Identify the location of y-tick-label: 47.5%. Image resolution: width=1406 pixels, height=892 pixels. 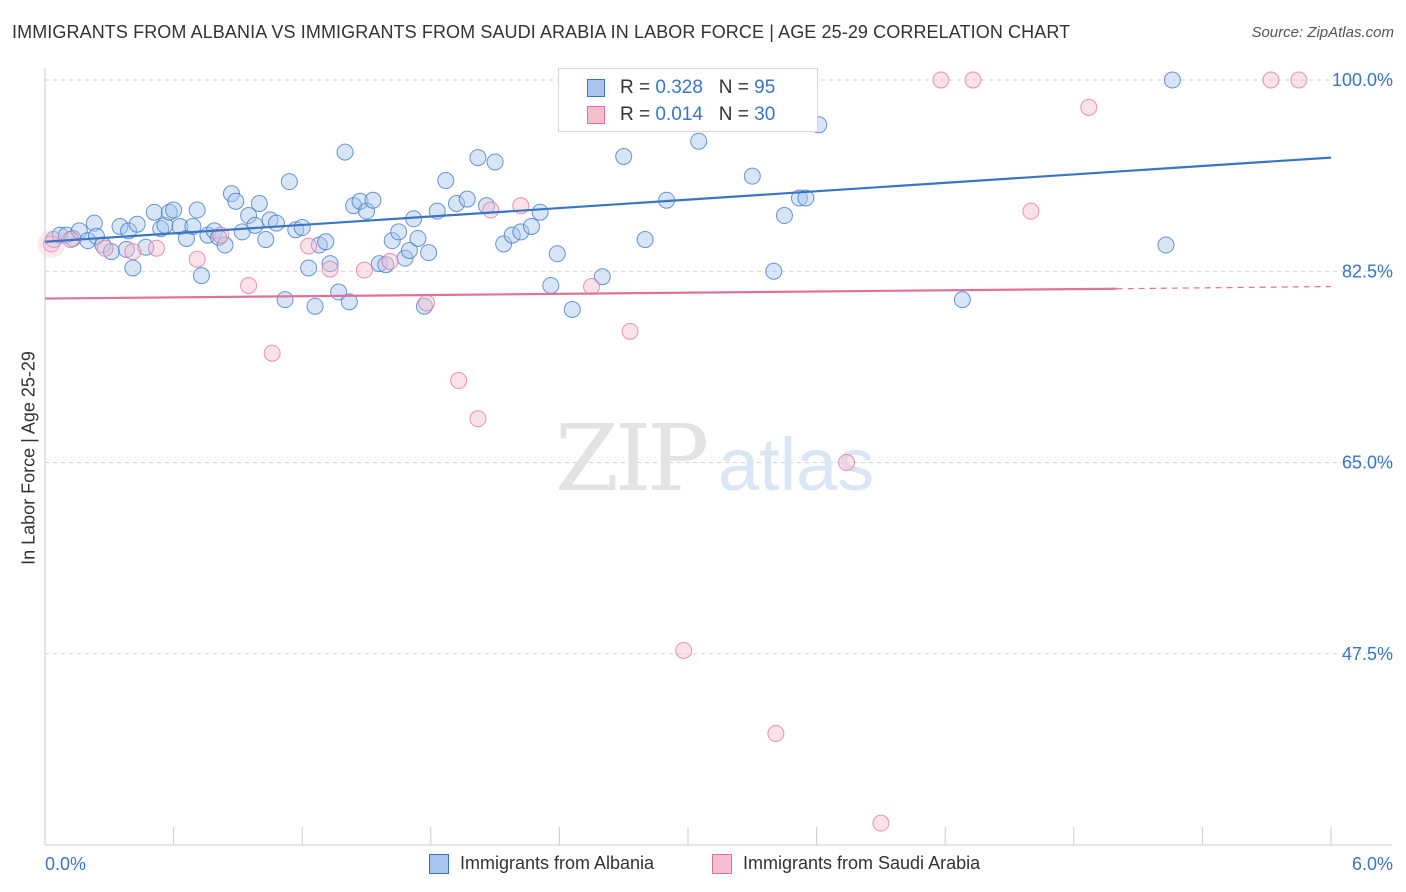
(1367, 654).